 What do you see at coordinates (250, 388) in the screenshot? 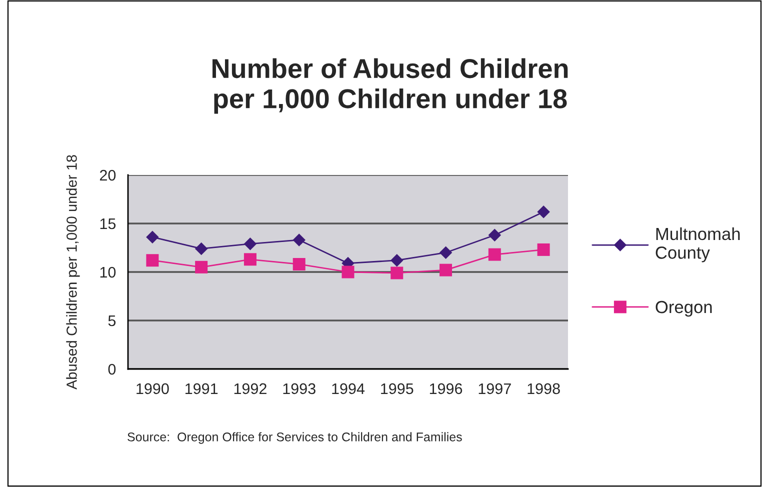
I see `x-tick-label: 1992` at bounding box center [250, 388].